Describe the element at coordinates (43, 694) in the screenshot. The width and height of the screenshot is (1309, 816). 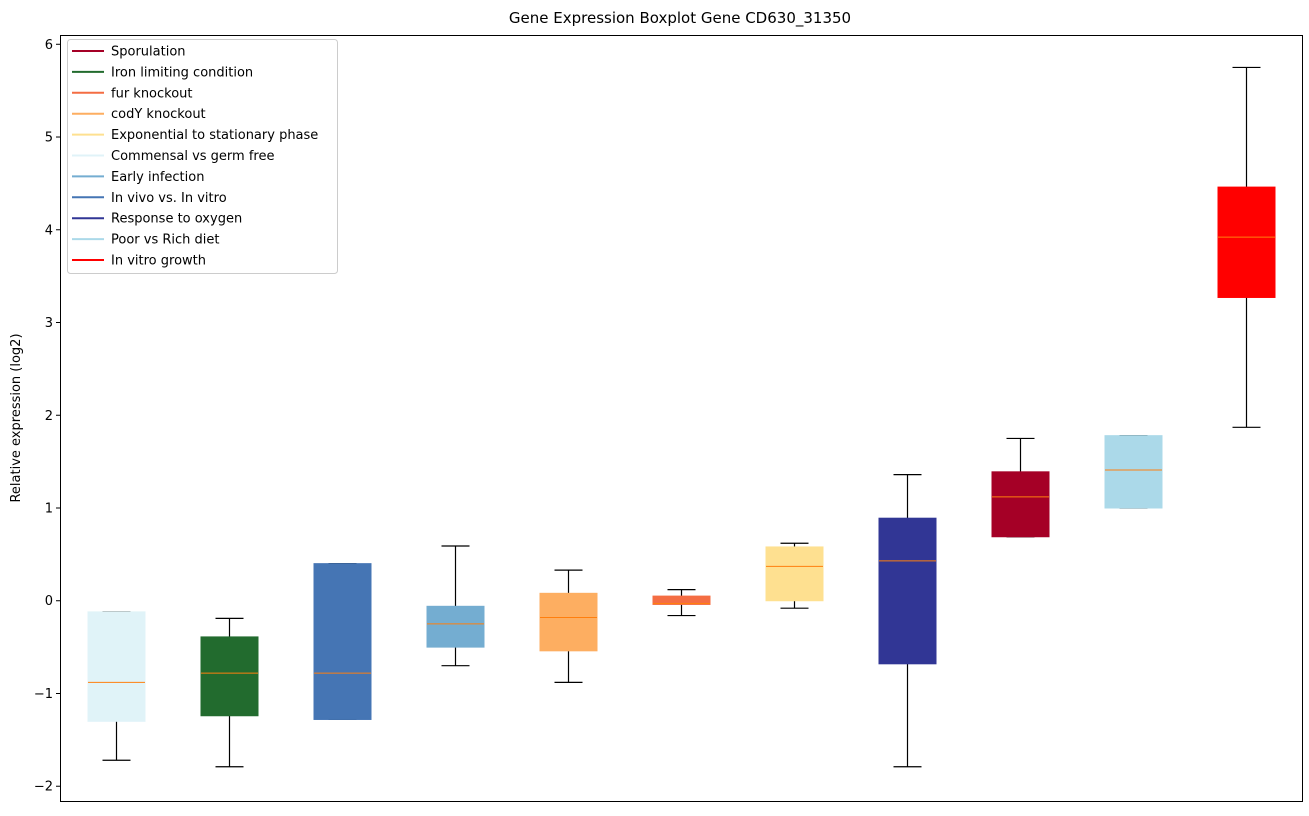
I see `y-tick-label: −1` at that location.